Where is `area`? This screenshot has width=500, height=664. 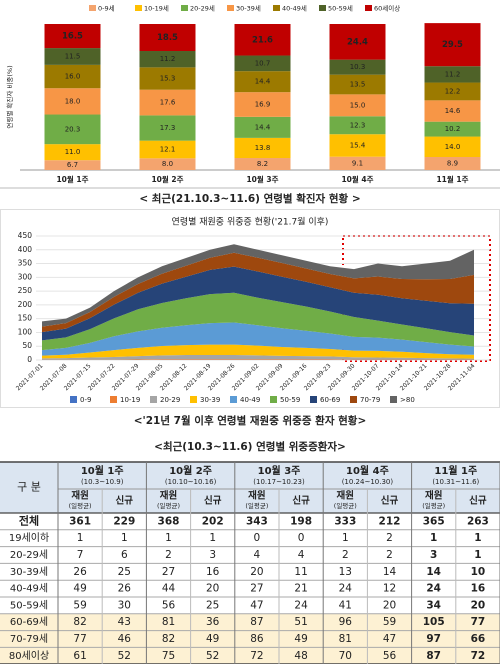
area is located at coordinates (258, 339).